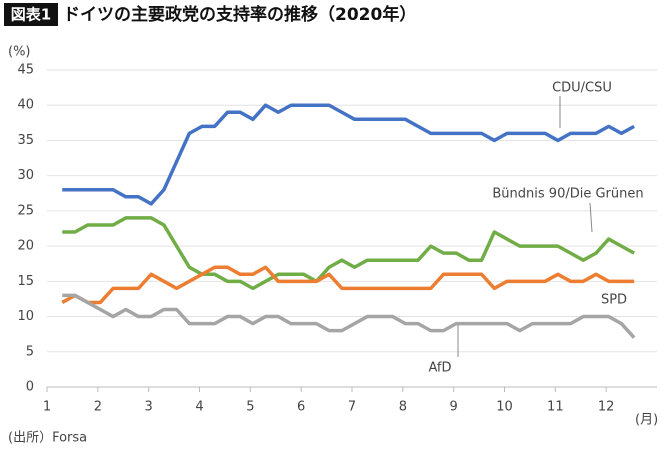 This screenshot has width=670, height=451. What do you see at coordinates (606, 407) in the screenshot?
I see `x-tick-label: 12` at bounding box center [606, 407].